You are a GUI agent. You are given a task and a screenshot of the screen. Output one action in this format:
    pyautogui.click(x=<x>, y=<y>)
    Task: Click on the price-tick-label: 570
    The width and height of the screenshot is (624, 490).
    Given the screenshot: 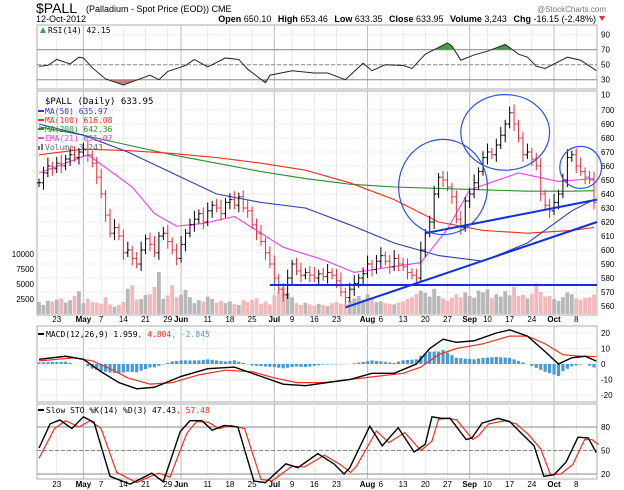 What is the action you would take?
    pyautogui.click(x=608, y=292)
    